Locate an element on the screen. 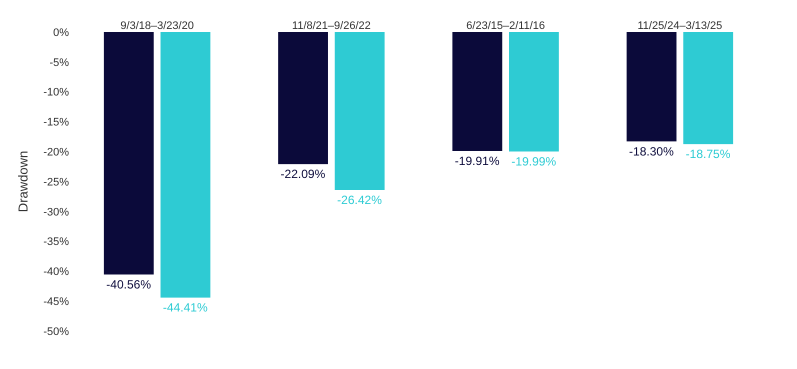  x-tick-label: 11/25/24–3/13/25 is located at coordinates (679, 26).